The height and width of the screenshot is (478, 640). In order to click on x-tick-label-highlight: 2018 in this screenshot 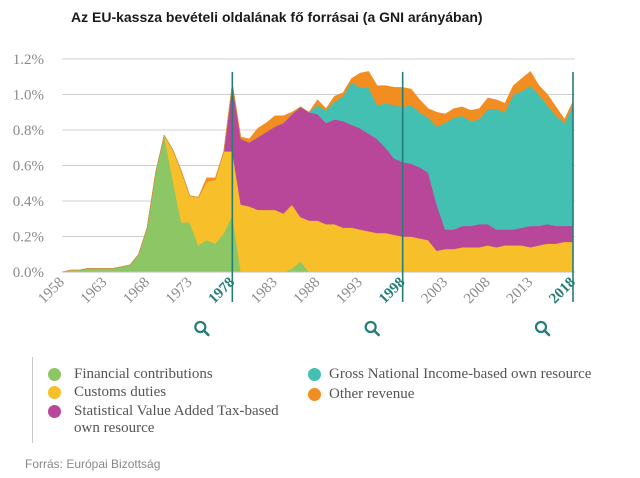, I will do `click(562, 291)`.